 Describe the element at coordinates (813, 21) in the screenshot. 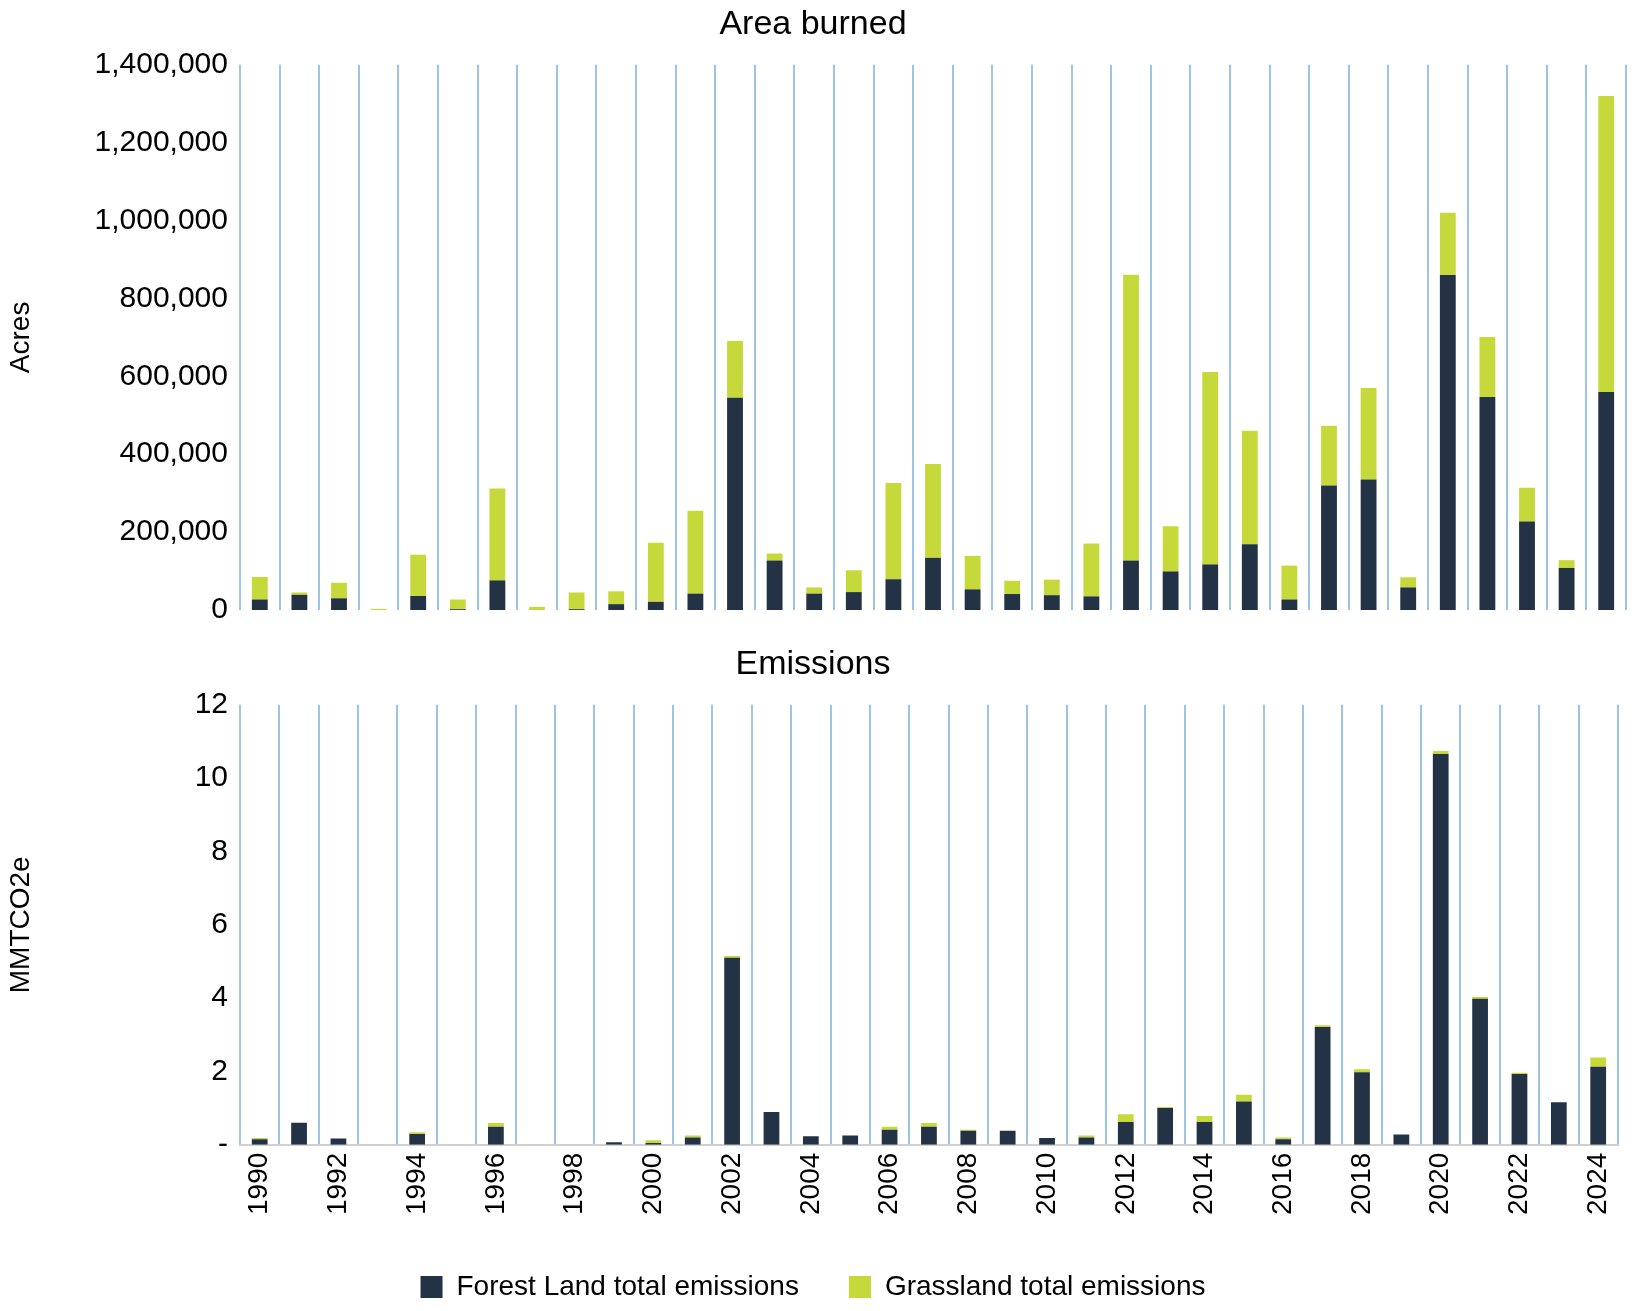

I see `chart-title: Area burned` at that location.